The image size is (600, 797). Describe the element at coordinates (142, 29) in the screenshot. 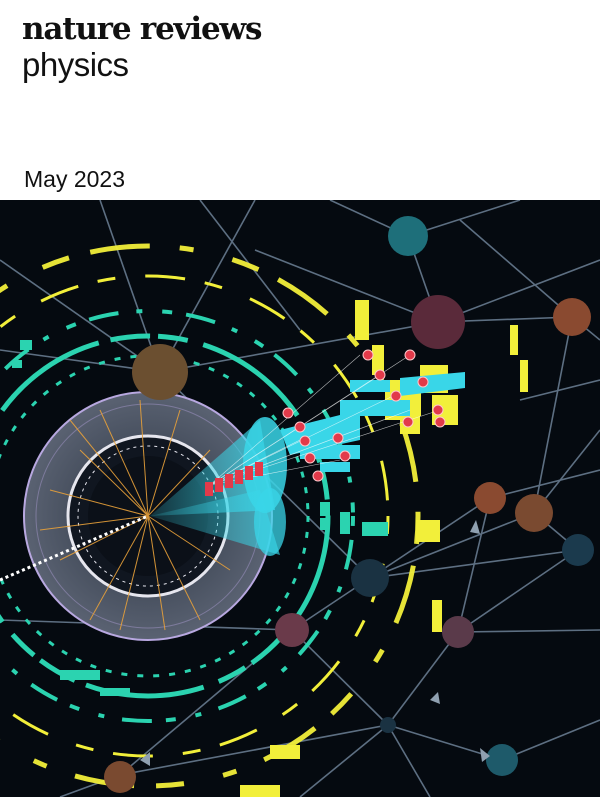

I see `journal-title-line1: nature reviews` at that location.